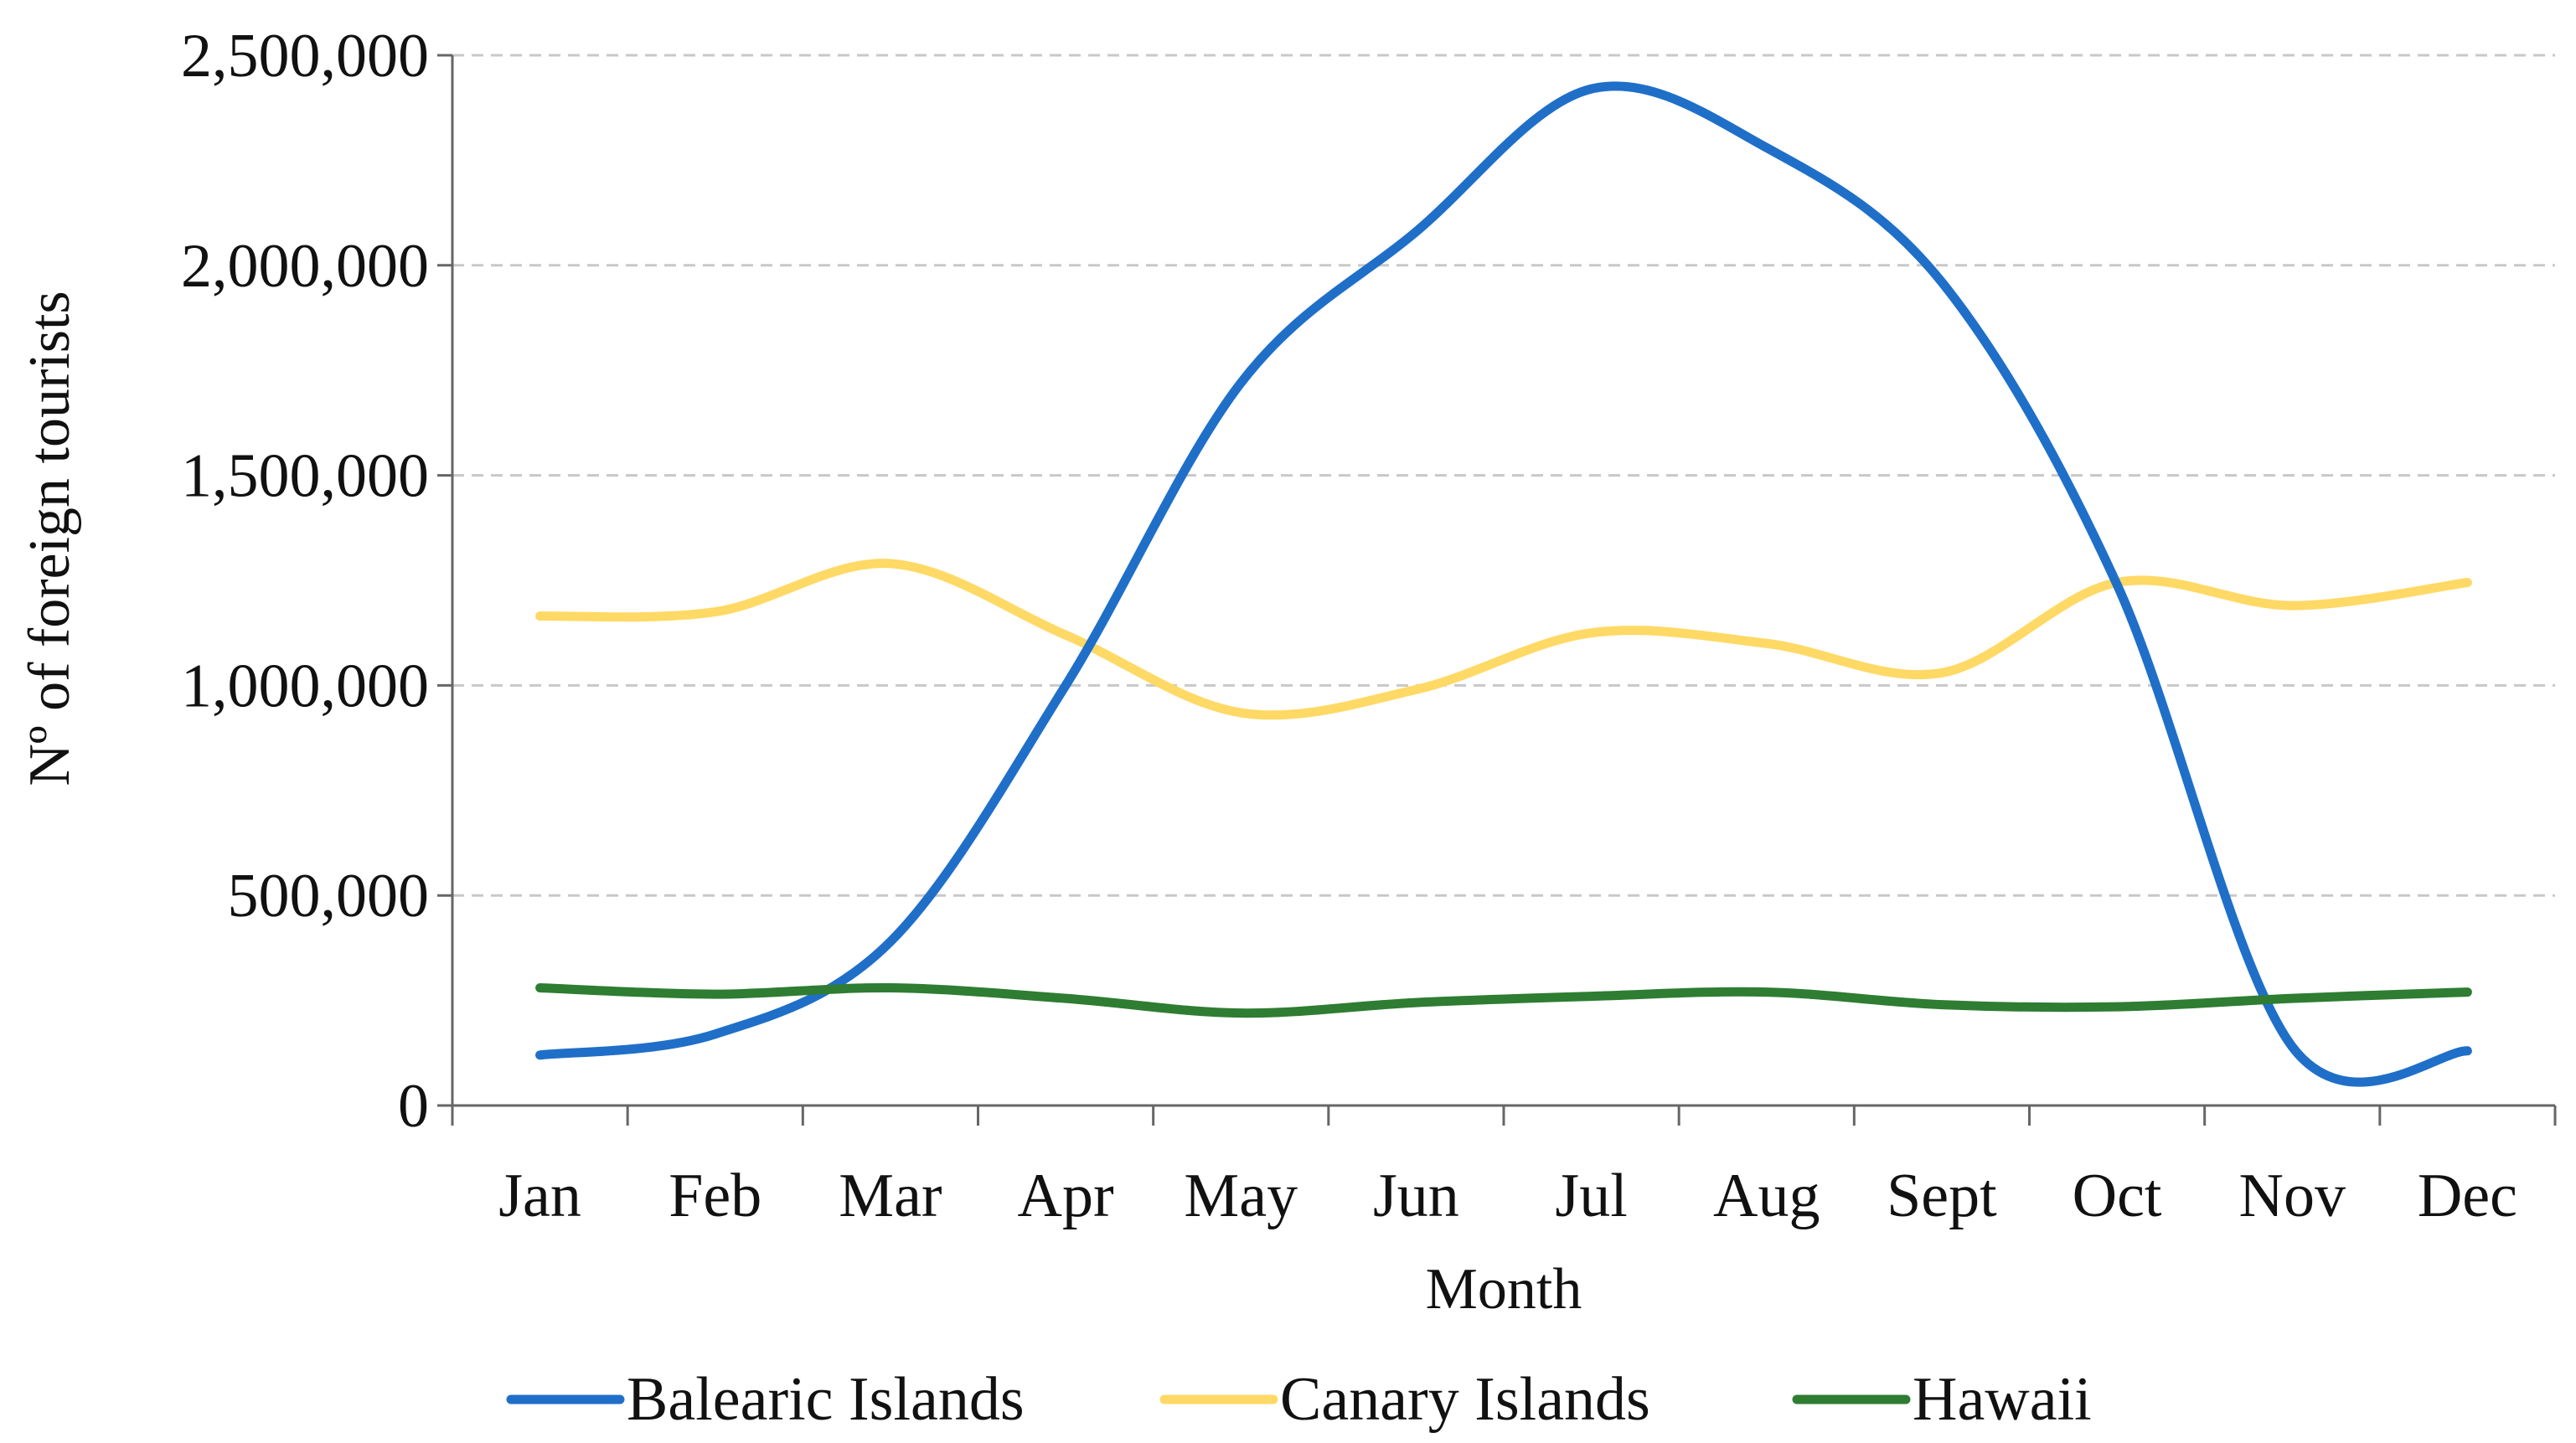 The image size is (2576, 1443). What do you see at coordinates (50, 538) in the screenshot?
I see `y-axis-title: Nº of foreign tourists` at bounding box center [50, 538].